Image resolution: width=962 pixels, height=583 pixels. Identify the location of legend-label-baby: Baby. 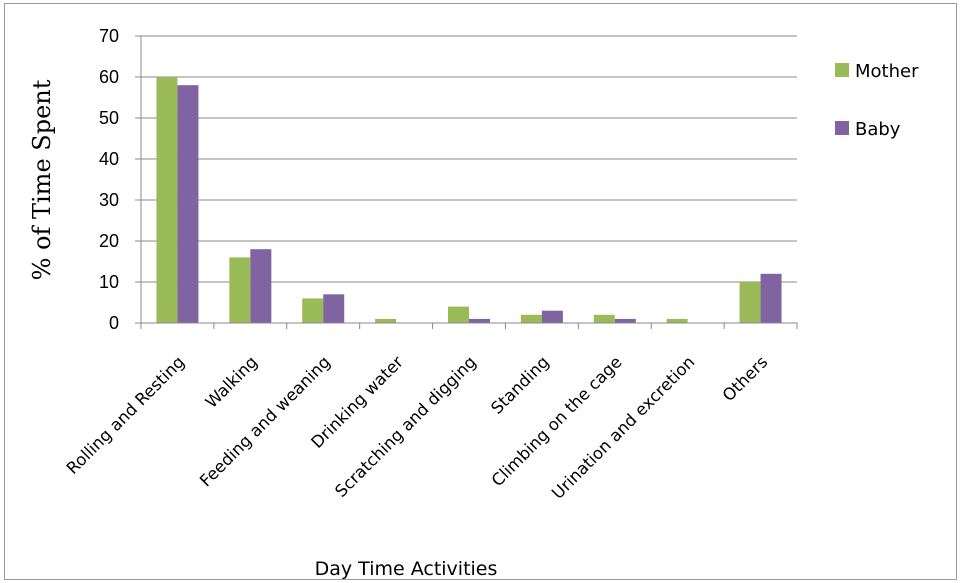
(878, 129).